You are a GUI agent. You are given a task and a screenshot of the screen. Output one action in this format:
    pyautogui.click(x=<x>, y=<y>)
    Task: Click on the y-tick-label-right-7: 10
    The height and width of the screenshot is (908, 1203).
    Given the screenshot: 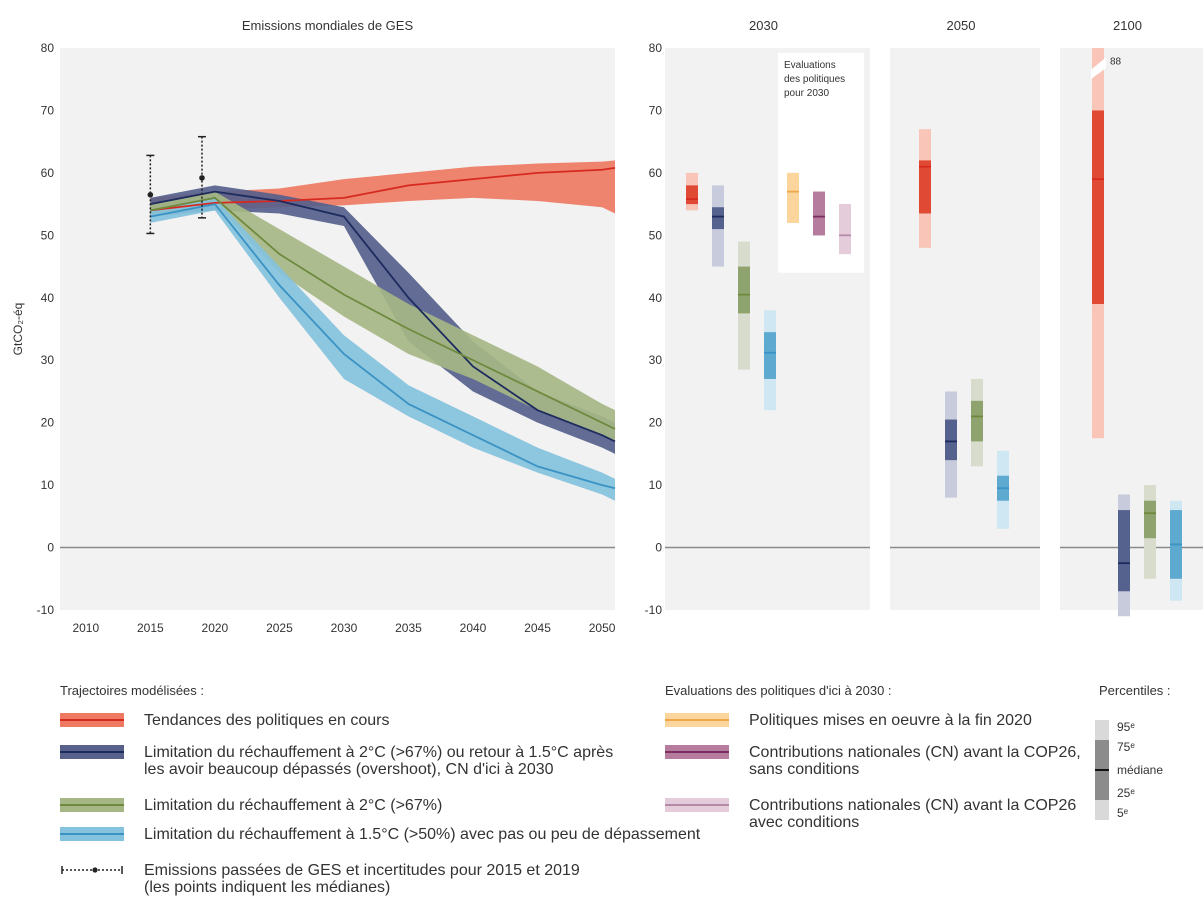 What is the action you would take?
    pyautogui.click(x=656, y=485)
    